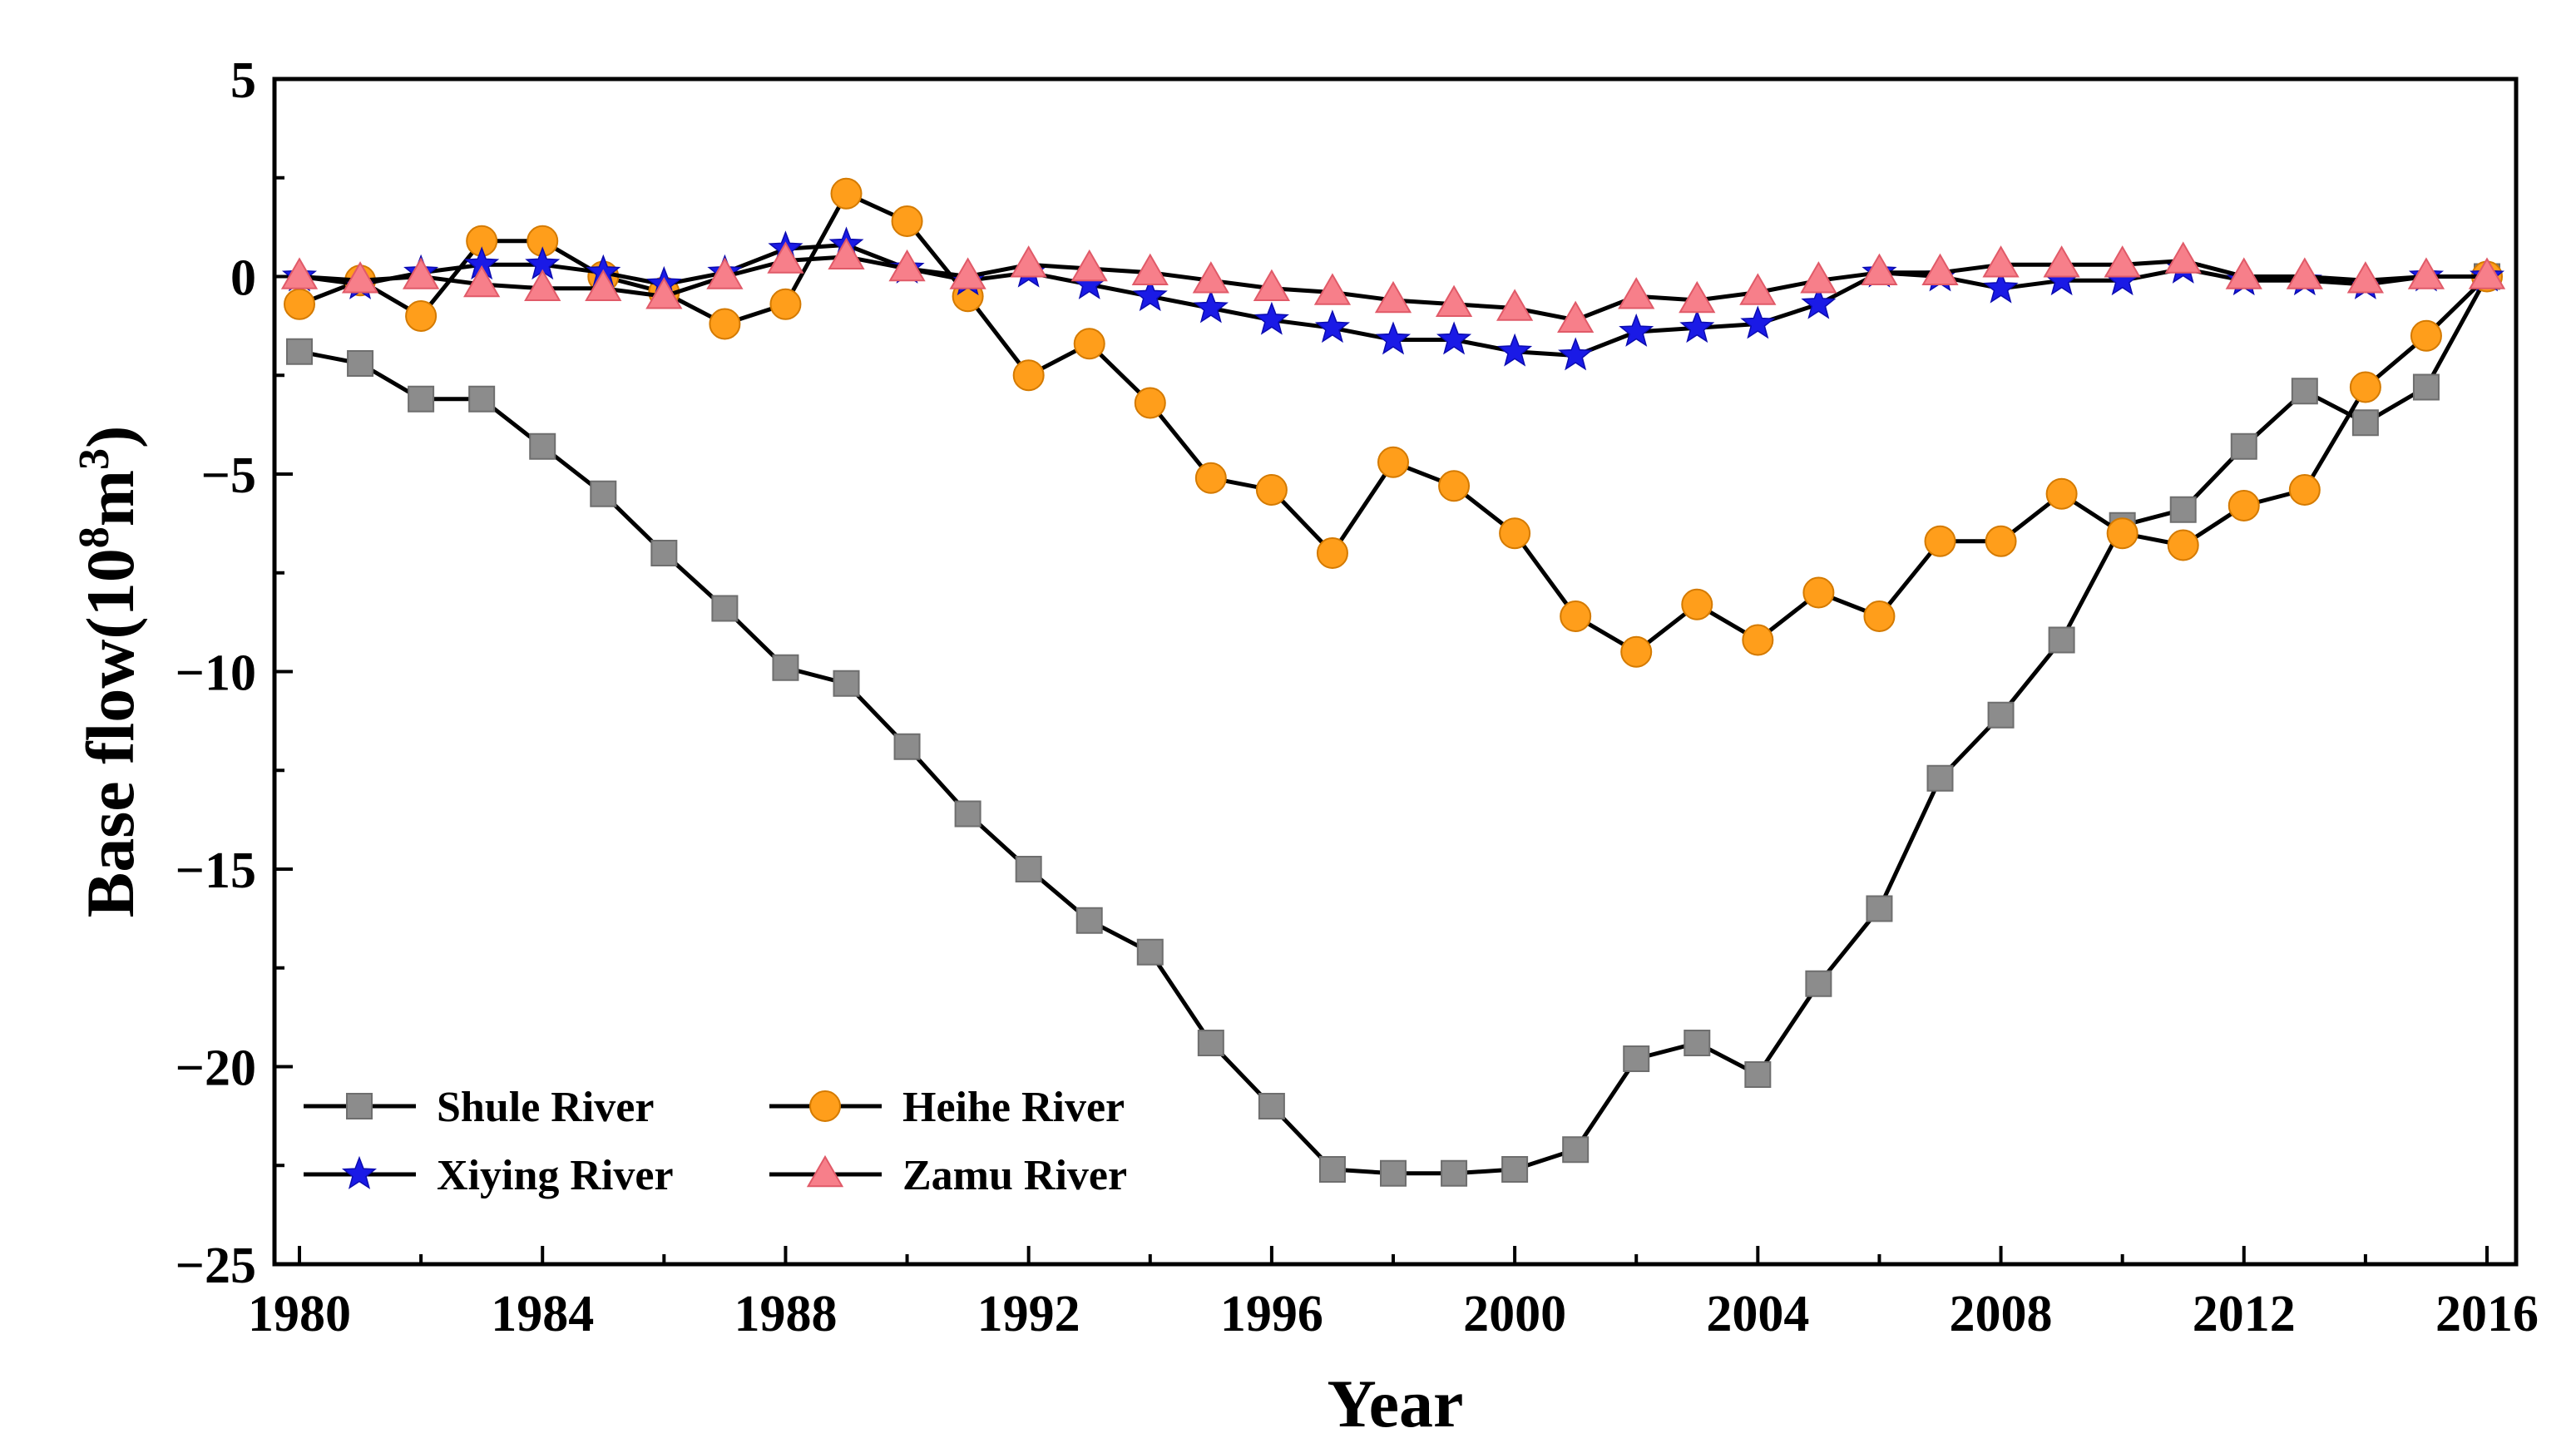  I want to click on data-point-square-1984, so click(542, 446).